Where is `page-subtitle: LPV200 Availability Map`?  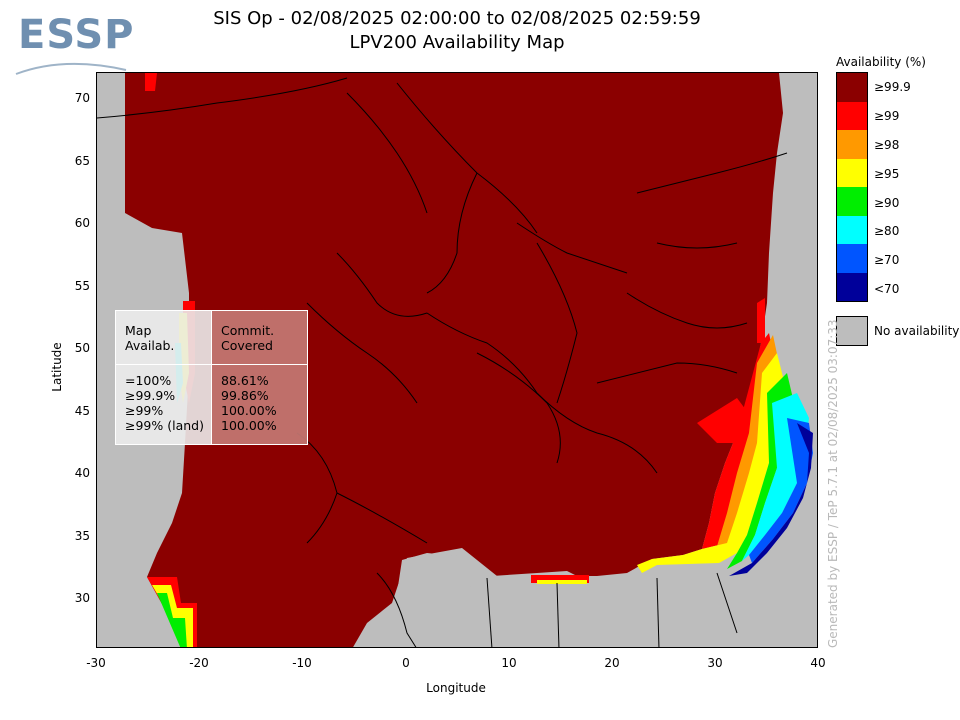
page-subtitle: LPV200 Availability Map is located at coordinates (457, 42).